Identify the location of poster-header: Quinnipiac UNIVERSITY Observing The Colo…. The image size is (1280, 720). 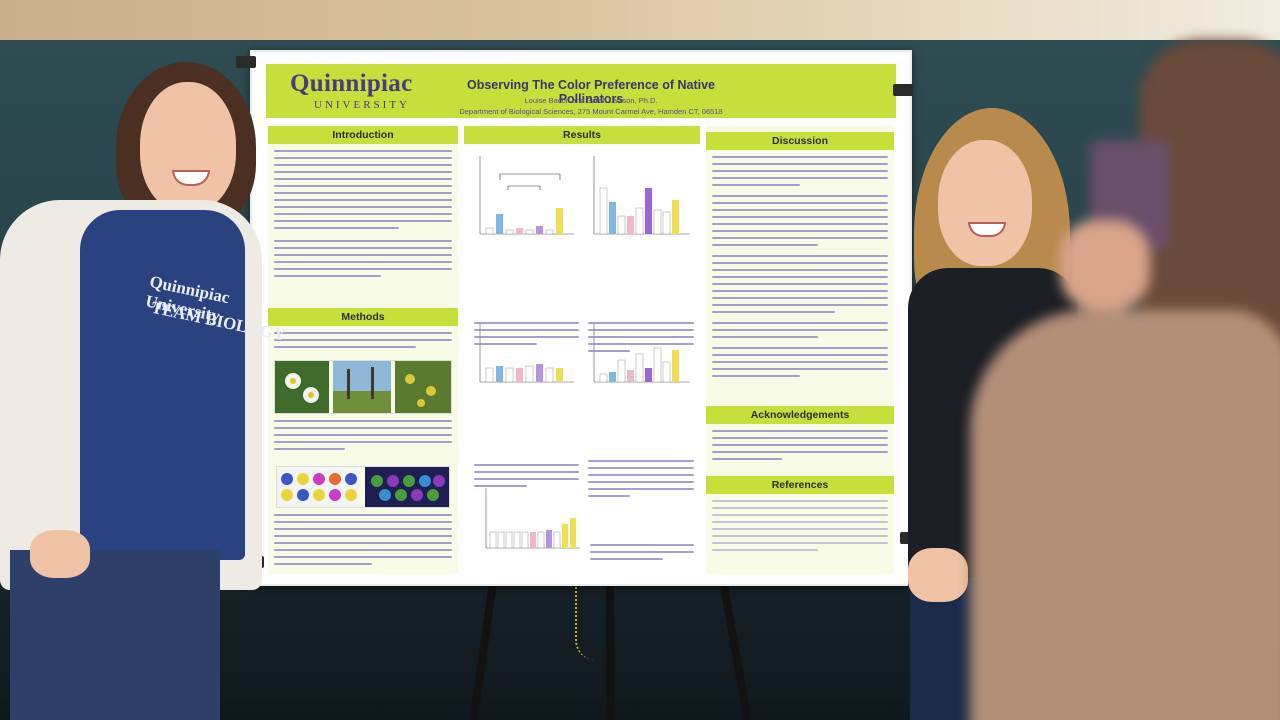
(581, 91).